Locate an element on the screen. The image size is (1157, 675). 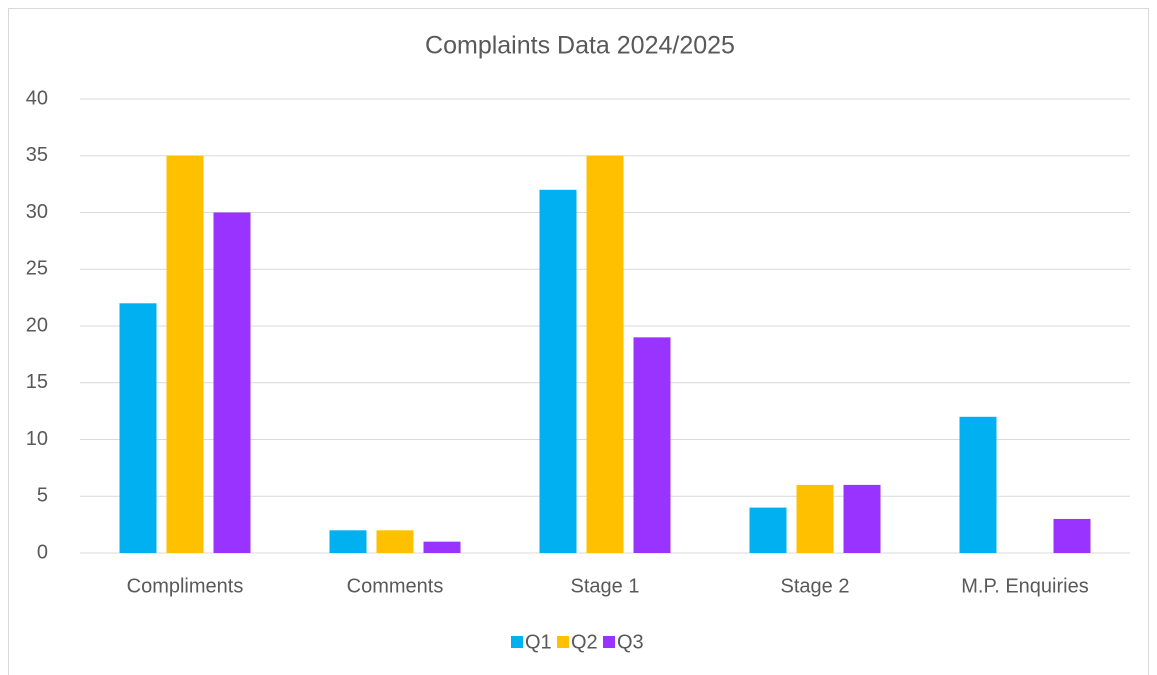
y-tick-label: 10 is located at coordinates (37, 439).